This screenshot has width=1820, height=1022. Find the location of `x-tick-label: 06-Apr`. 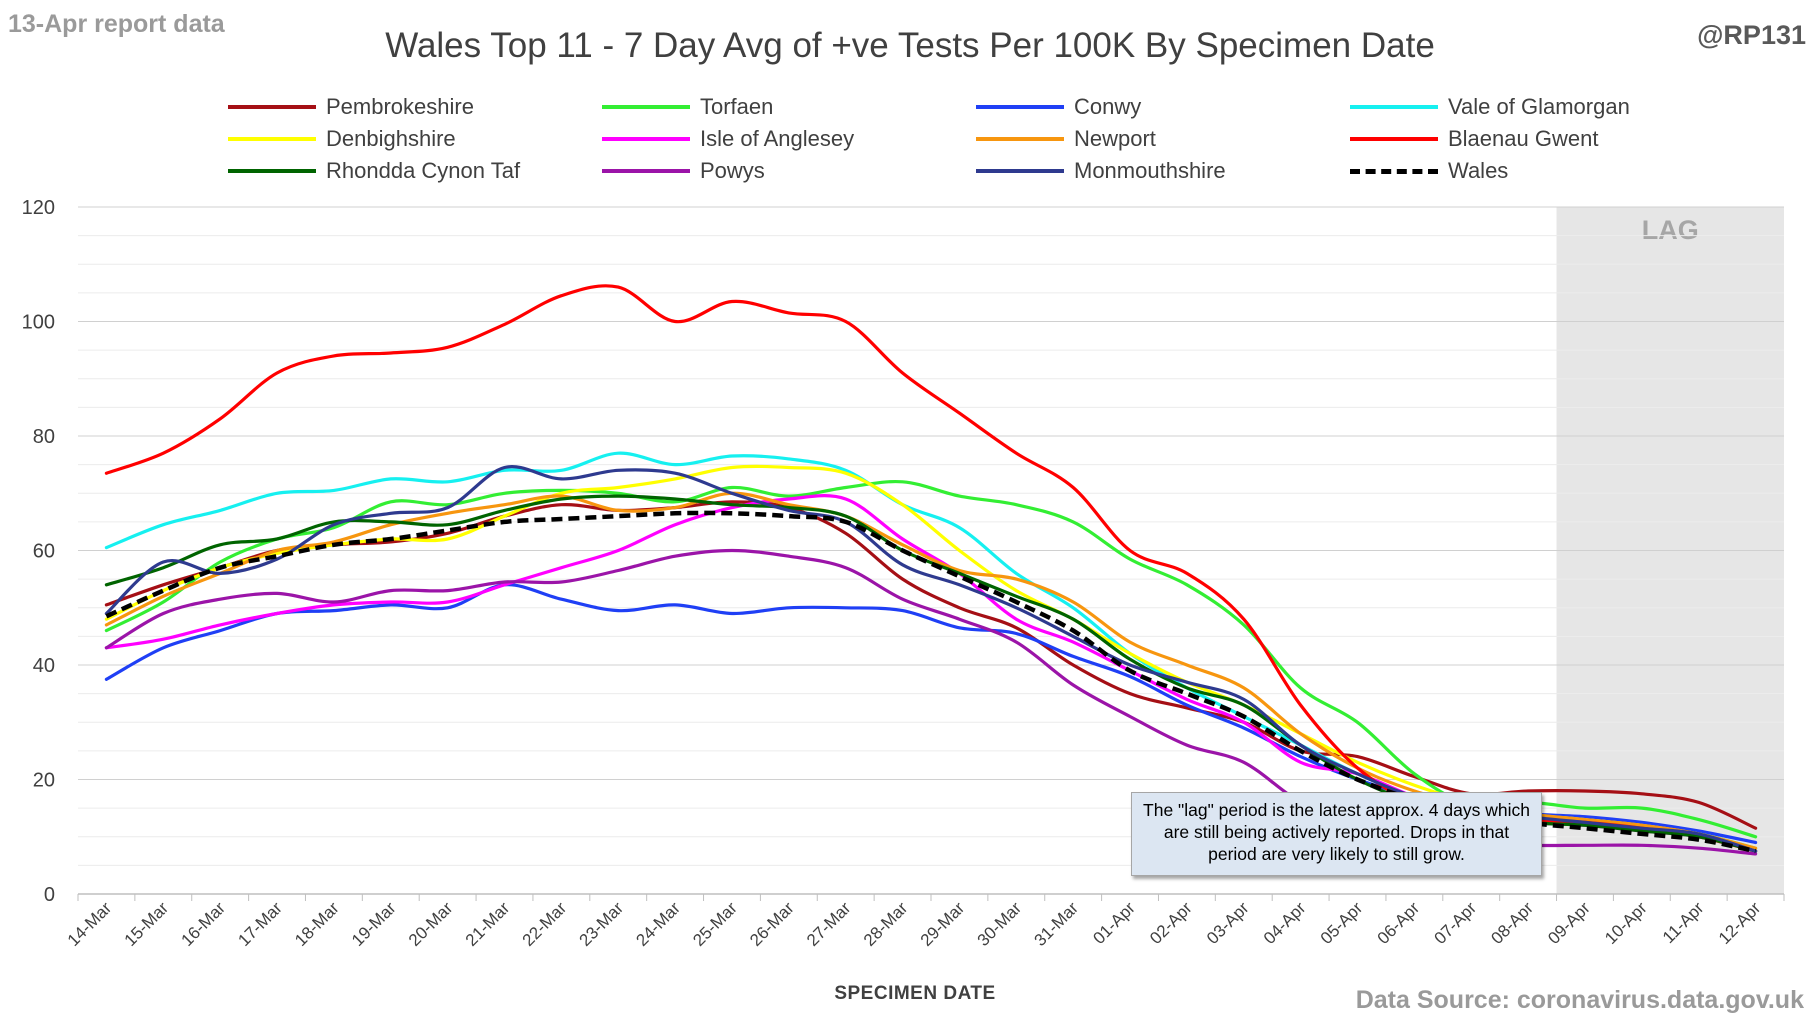

x-tick-label: 06-Apr is located at coordinates (1399, 923).